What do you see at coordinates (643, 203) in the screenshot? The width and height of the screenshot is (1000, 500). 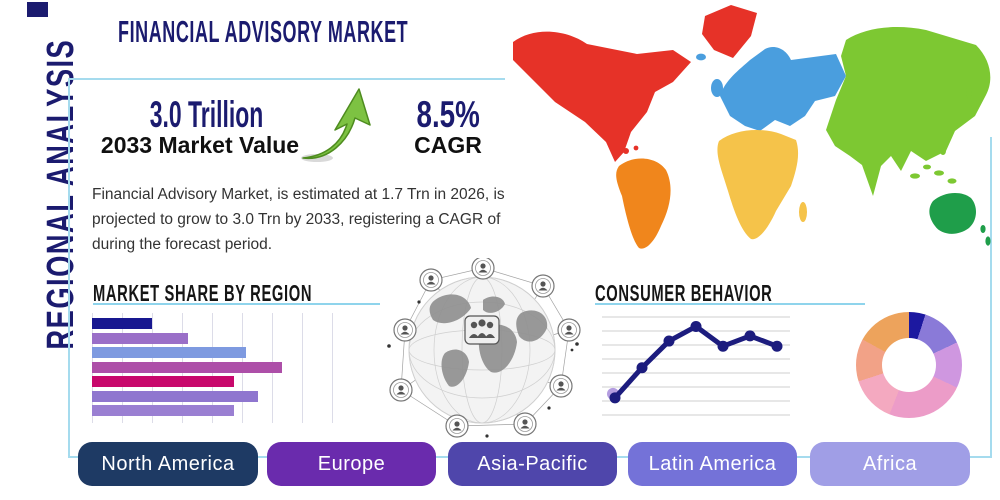 I see `continent-south-america` at bounding box center [643, 203].